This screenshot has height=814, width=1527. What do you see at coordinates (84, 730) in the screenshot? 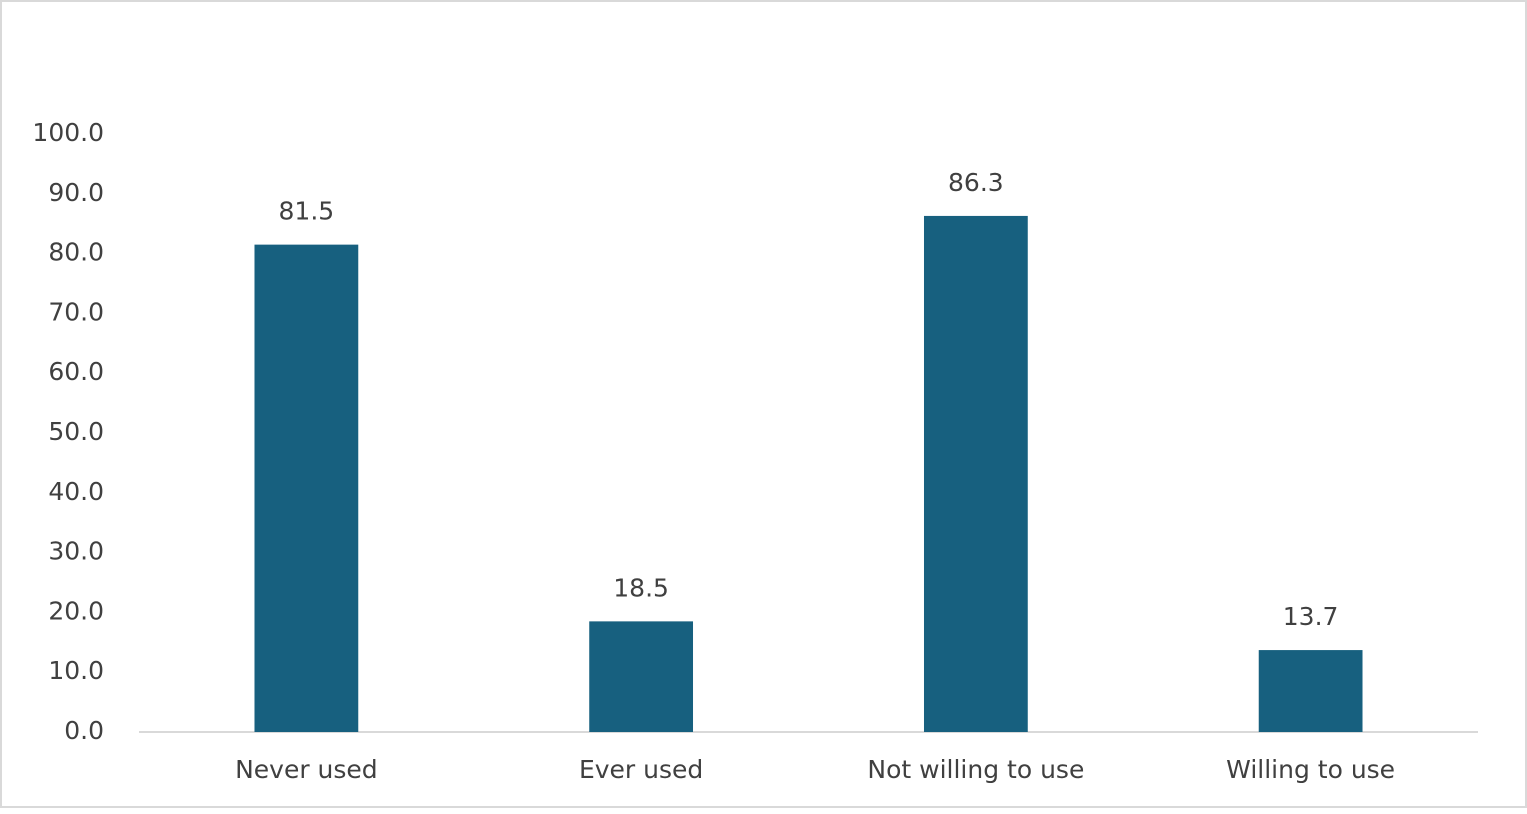
I see `y-tick-label: 0.0` at bounding box center [84, 730].